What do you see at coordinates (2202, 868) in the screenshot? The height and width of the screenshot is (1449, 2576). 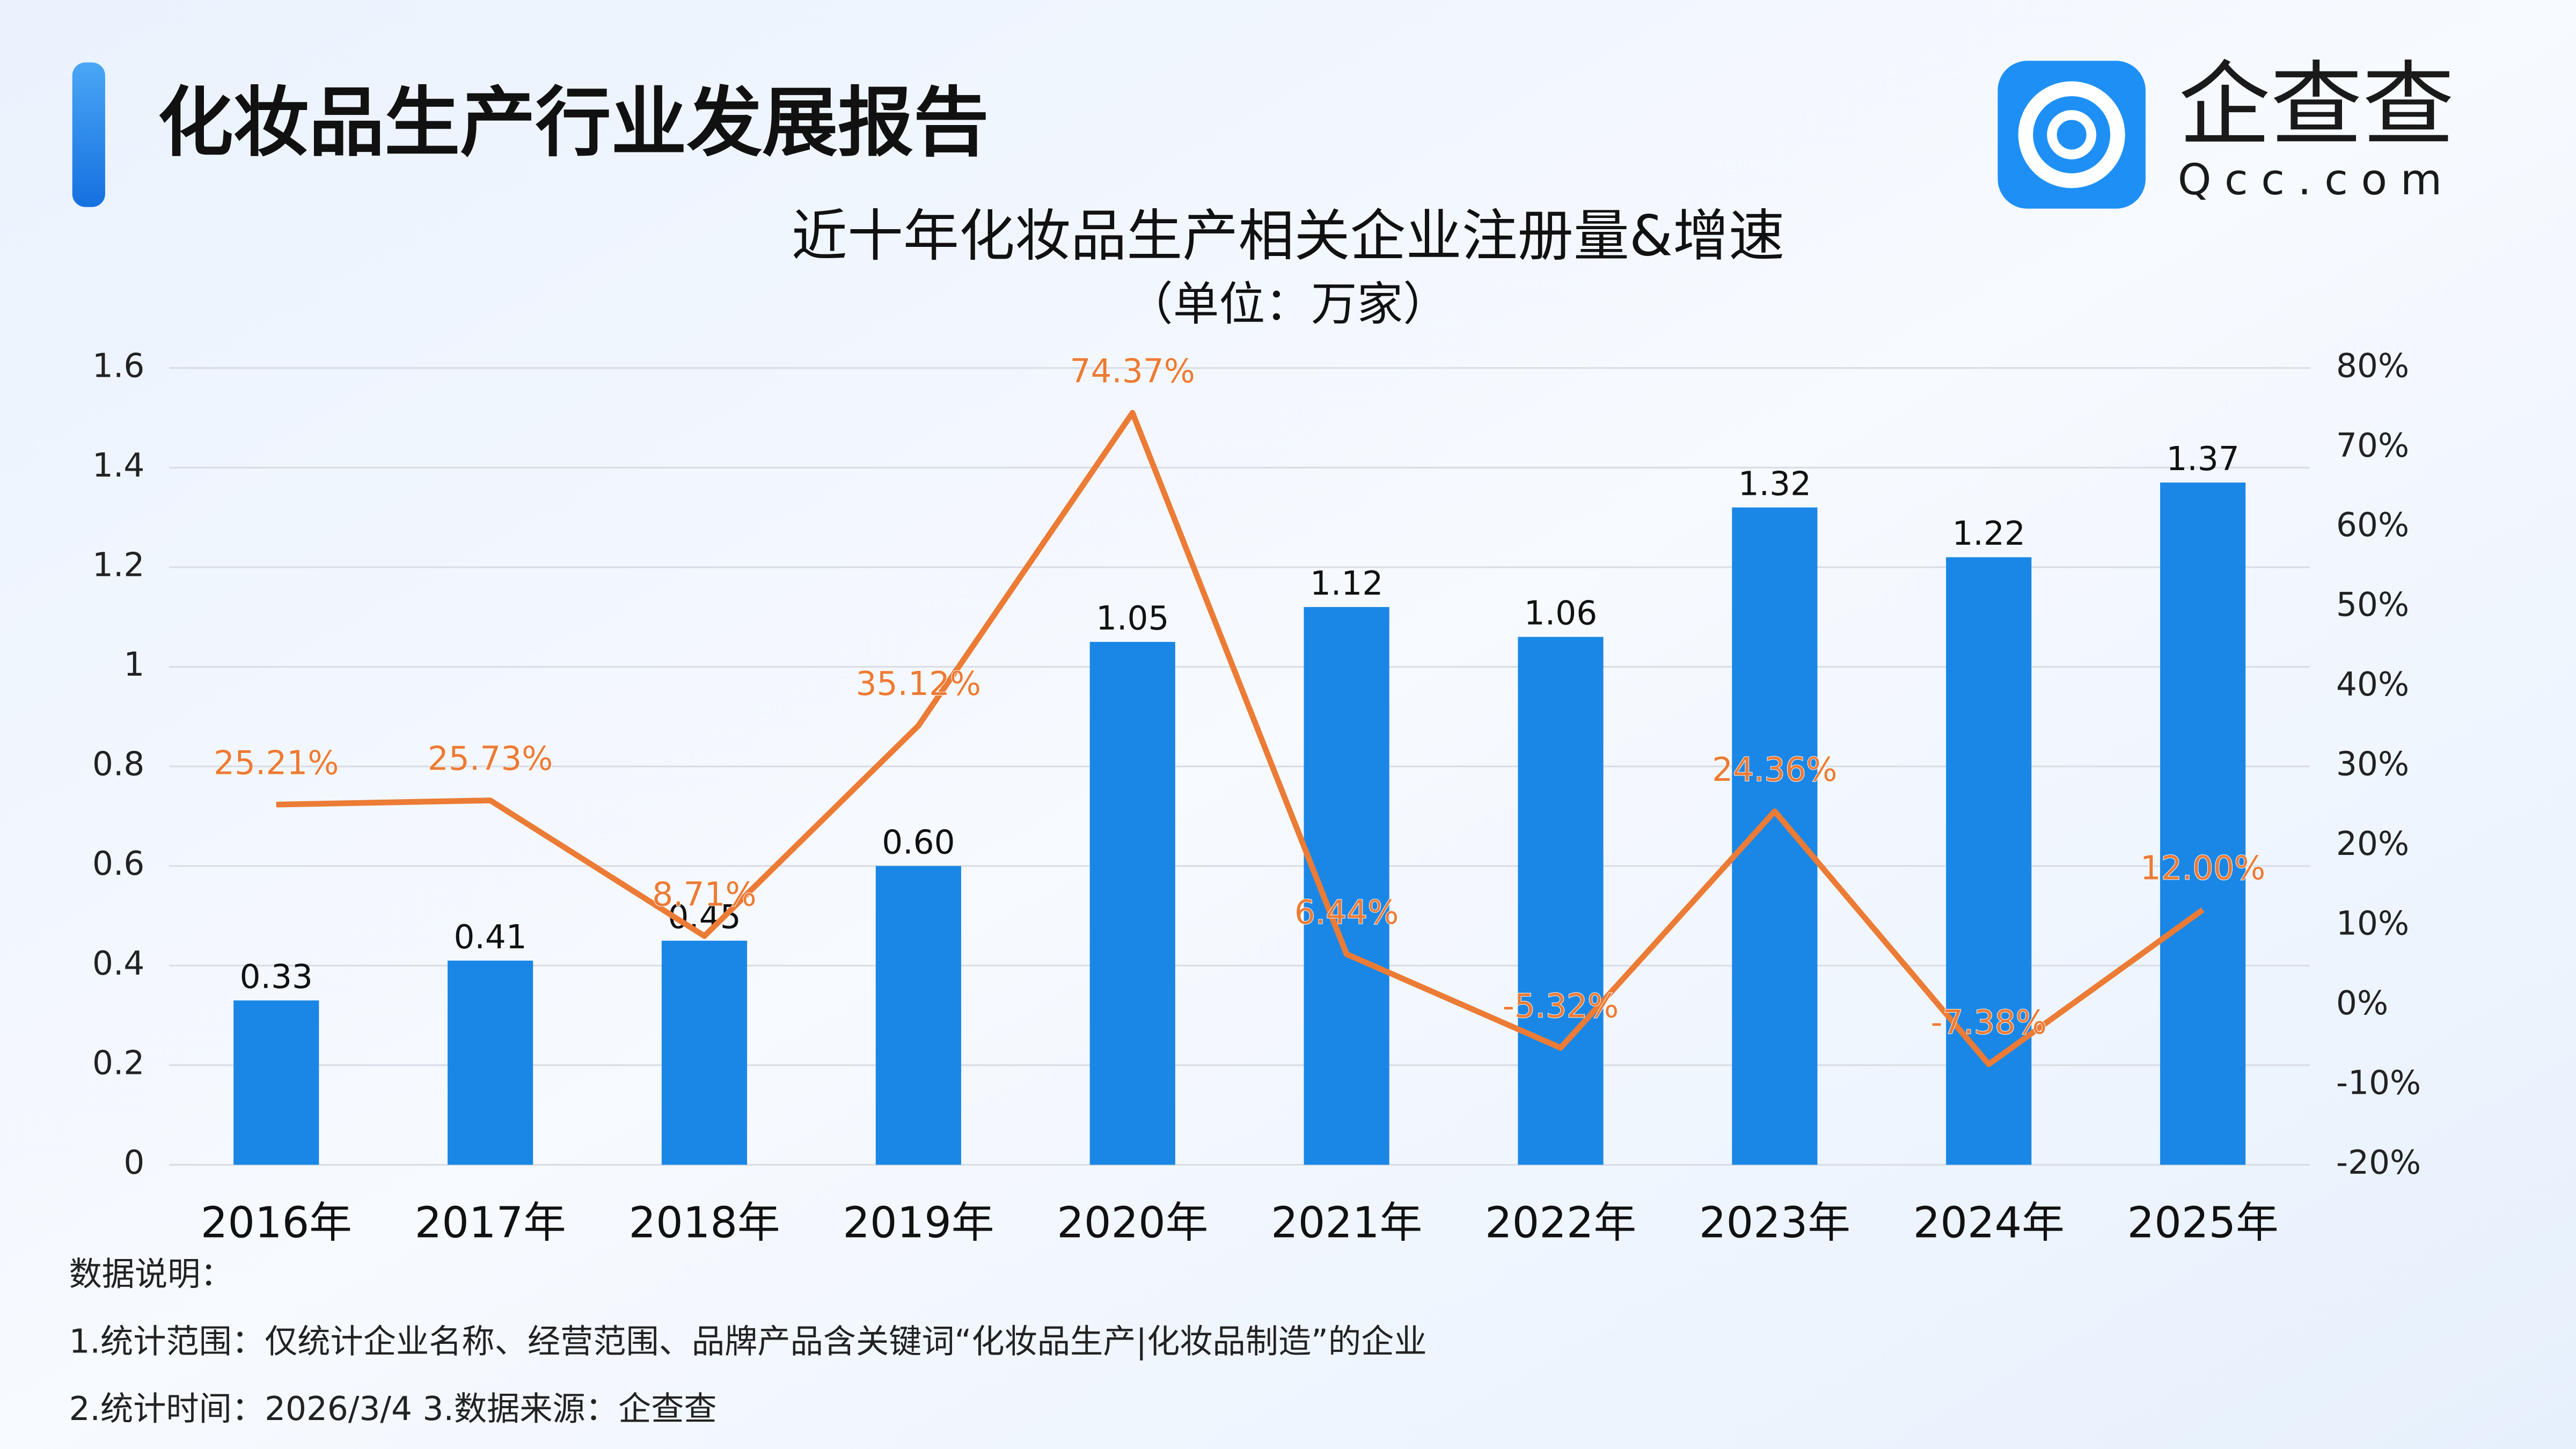 I see `line-value-label: 12.00%` at bounding box center [2202, 868].